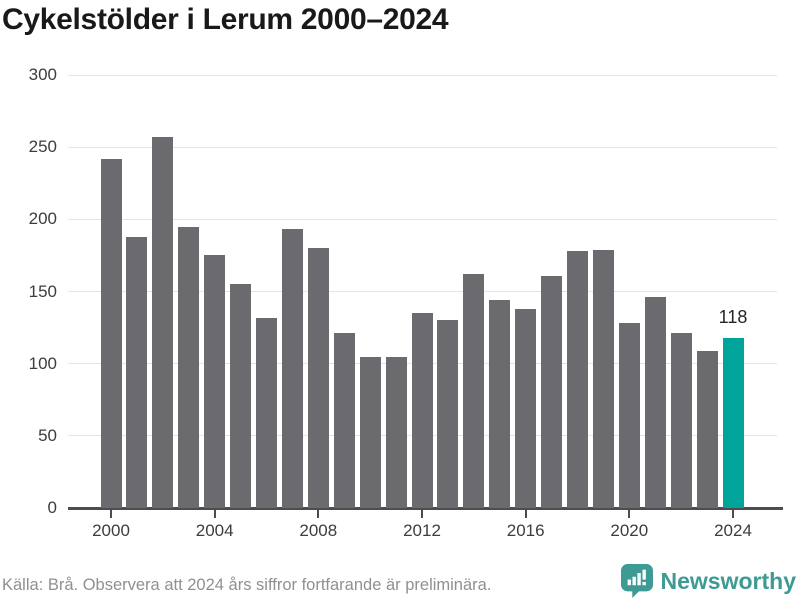 The height and width of the screenshot is (600, 800). What do you see at coordinates (733, 513) in the screenshot?
I see `x-axis-tick-2024` at bounding box center [733, 513].